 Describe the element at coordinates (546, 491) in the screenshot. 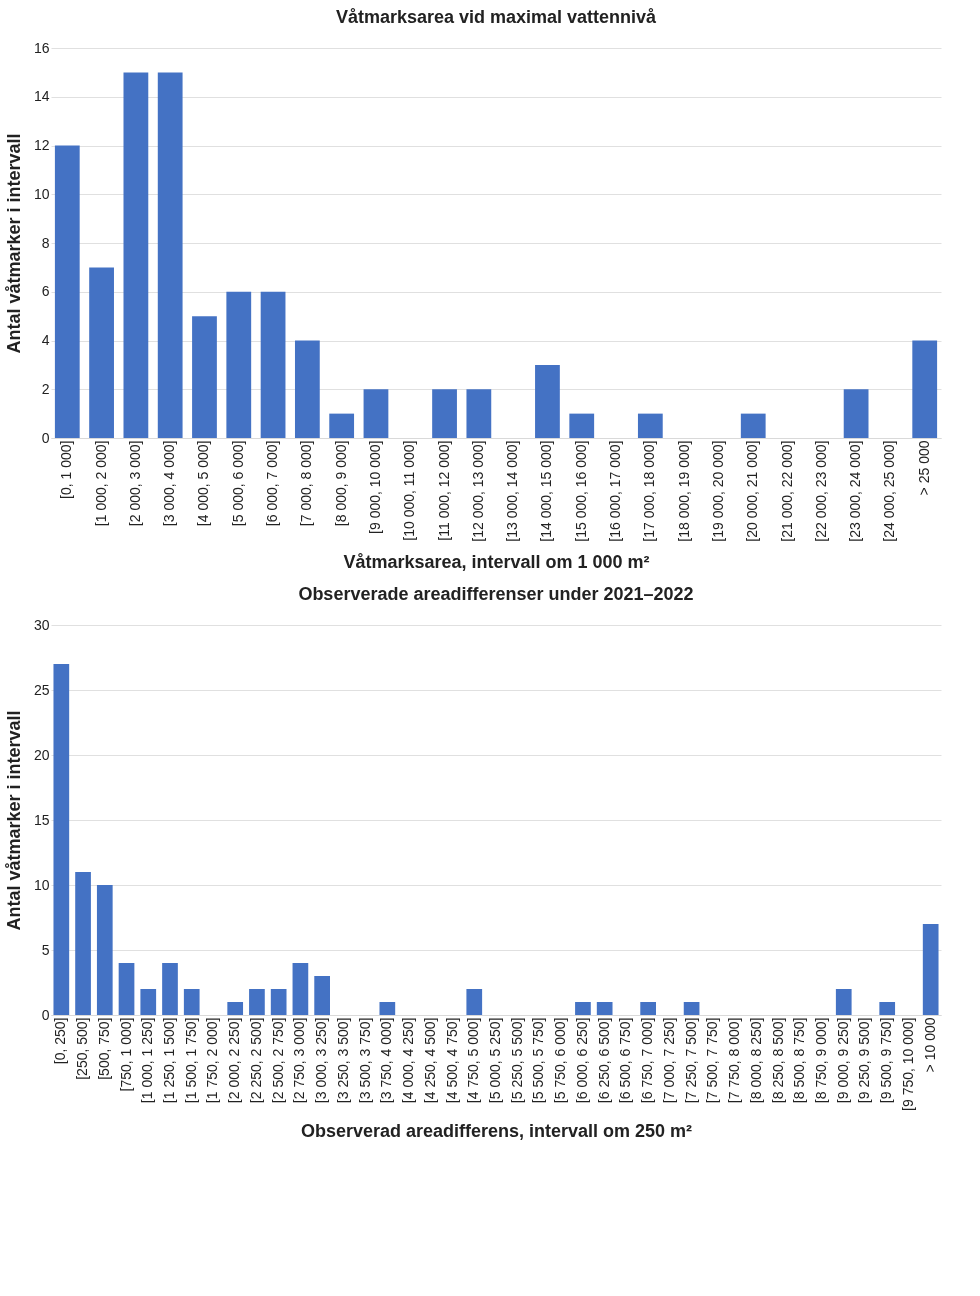

I see `x-tick-label: [14 000, 15 000]` at that location.